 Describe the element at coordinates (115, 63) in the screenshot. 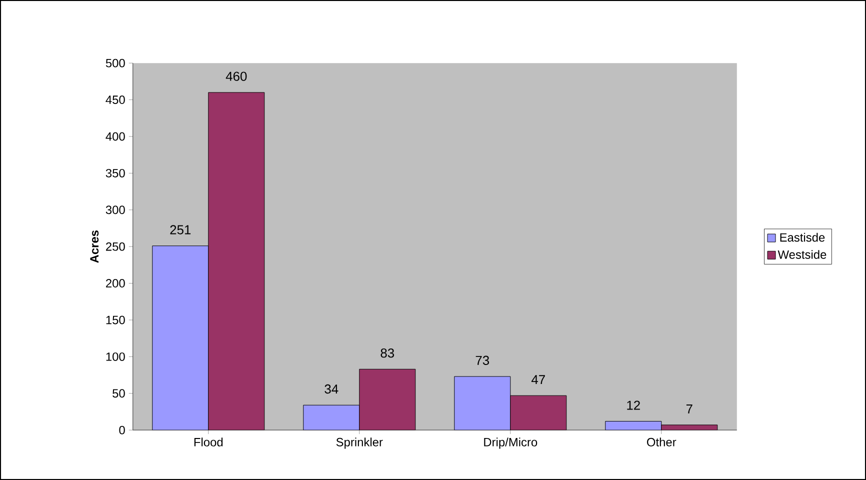

I see `y-tick-label: 500` at that location.